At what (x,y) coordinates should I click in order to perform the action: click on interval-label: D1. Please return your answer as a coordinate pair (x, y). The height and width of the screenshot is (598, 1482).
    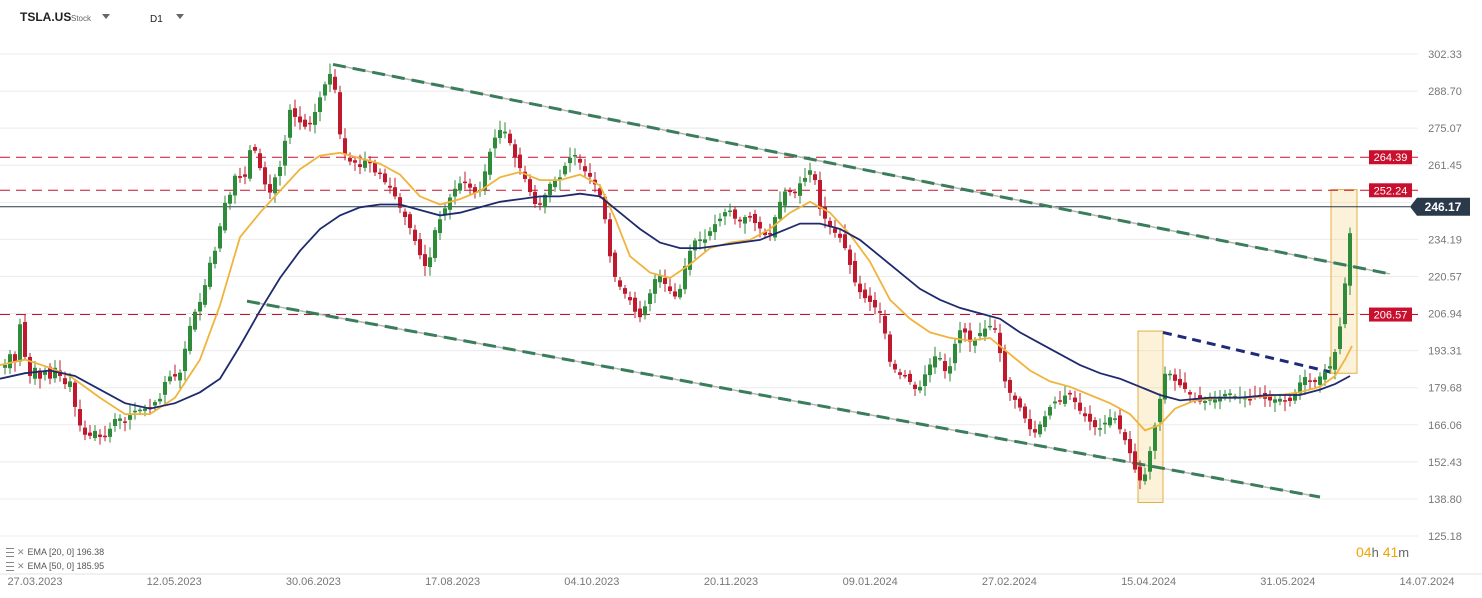
    Looking at the image, I should click on (156, 19).